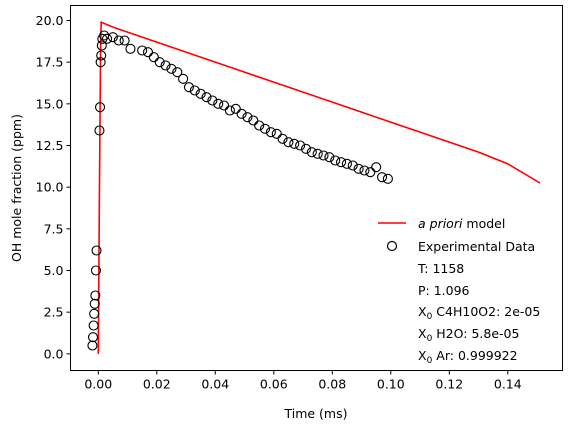 Image resolution: width=576 pixels, height=432 pixels. What do you see at coordinates (50, 103) in the screenshot?
I see `y-tick-label: 15.0` at bounding box center [50, 103].